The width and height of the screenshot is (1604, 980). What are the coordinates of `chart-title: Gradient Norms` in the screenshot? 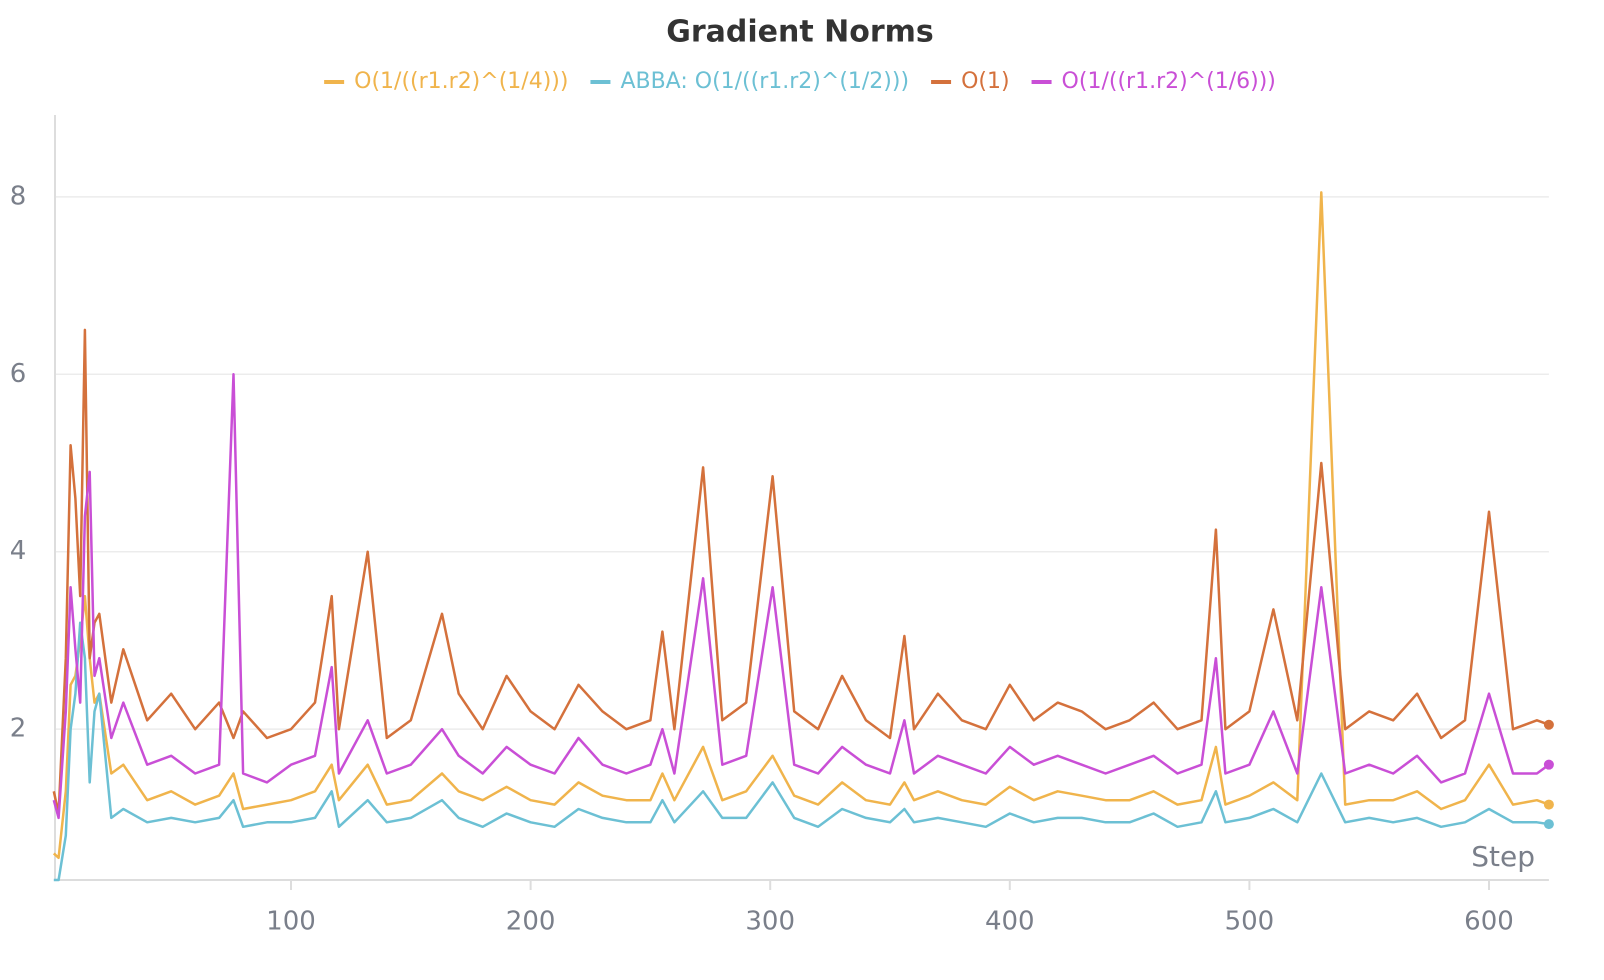 It's located at (800, 32).